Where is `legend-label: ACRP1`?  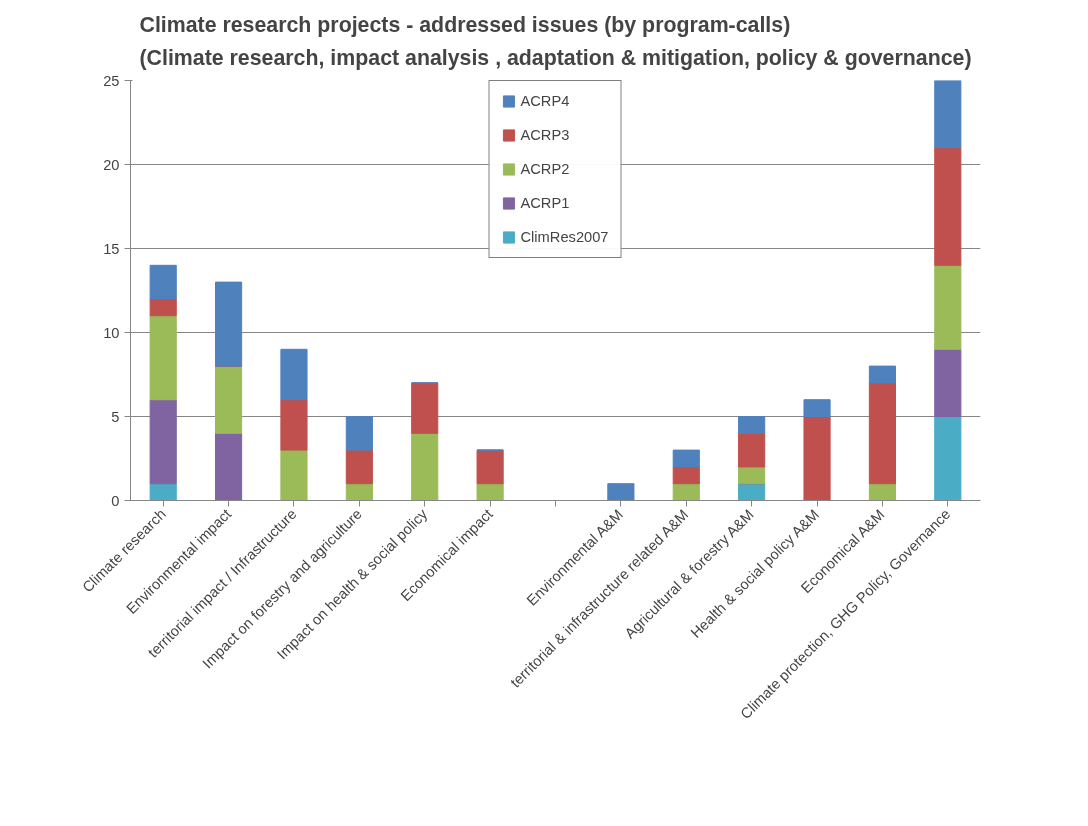 legend-label: ACRP1 is located at coordinates (545, 203).